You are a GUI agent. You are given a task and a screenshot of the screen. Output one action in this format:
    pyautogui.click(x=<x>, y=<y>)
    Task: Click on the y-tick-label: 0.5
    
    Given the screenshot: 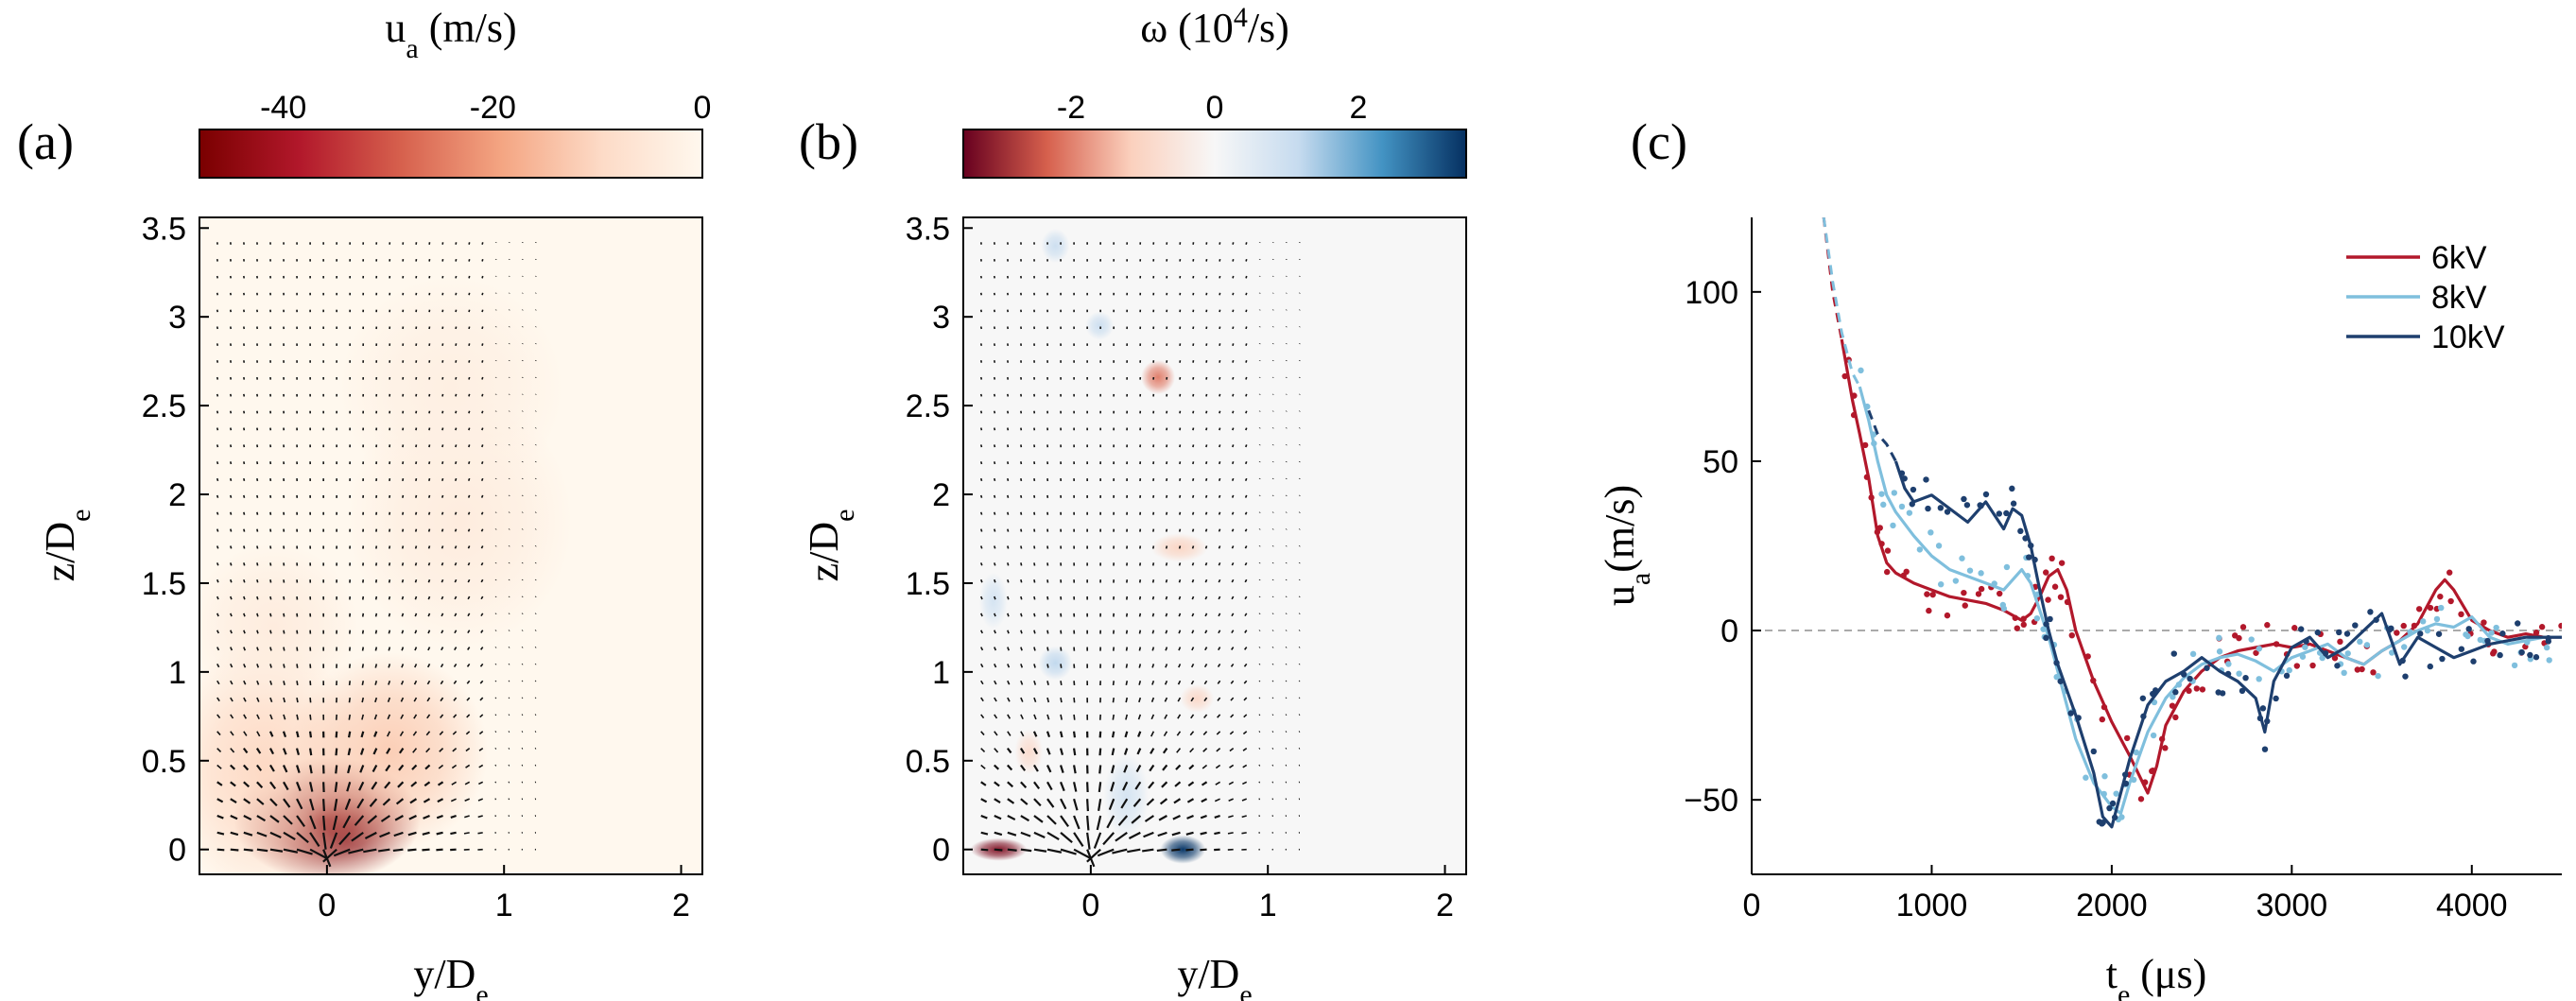 What is the action you would take?
    pyautogui.click(x=928, y=762)
    